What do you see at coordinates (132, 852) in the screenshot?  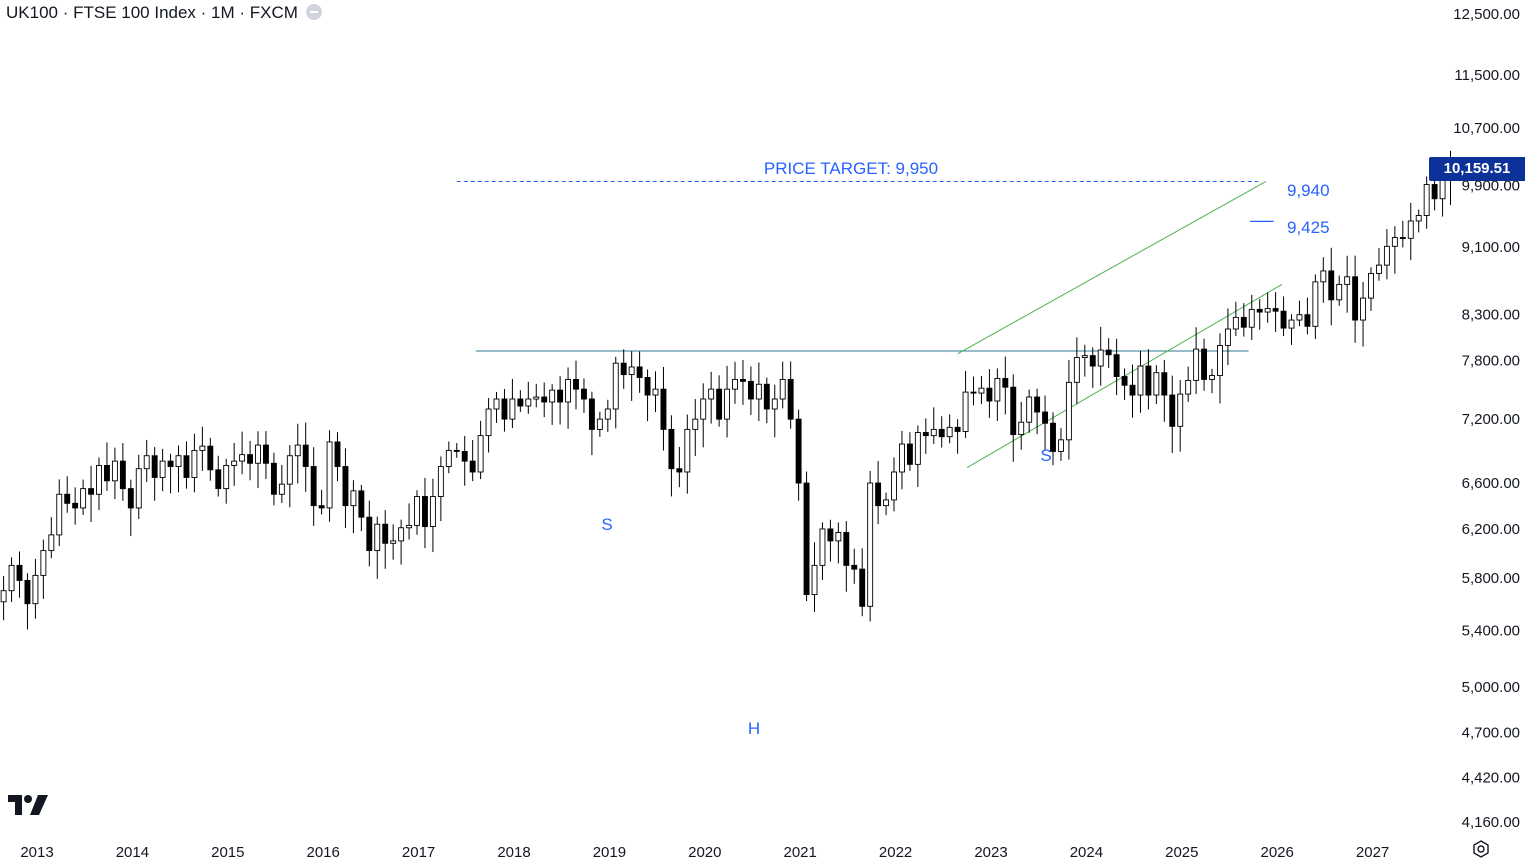 I see `x-tick-label: 2014` at bounding box center [132, 852].